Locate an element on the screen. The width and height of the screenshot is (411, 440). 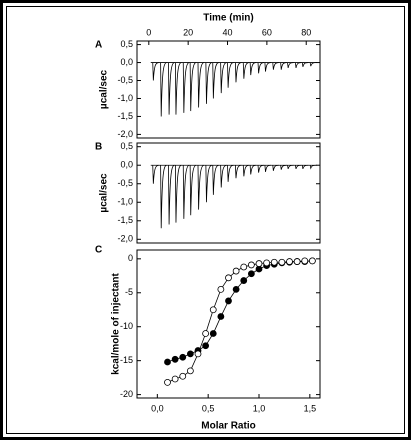
x-tick-label: 0,0 is located at coordinates (157, 408).